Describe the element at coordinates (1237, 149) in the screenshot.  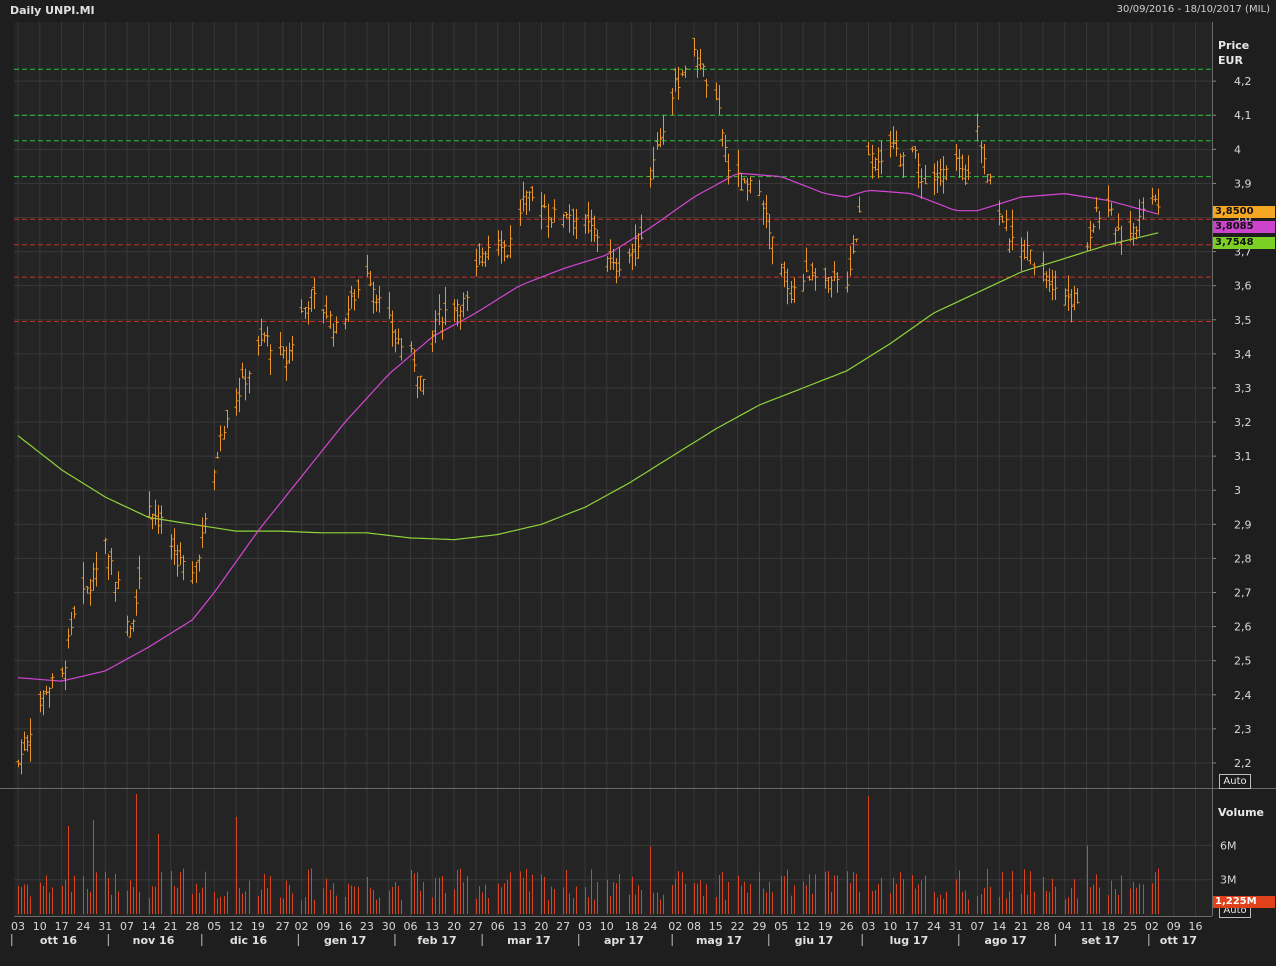
I see `y-tick-label: 4` at that location.